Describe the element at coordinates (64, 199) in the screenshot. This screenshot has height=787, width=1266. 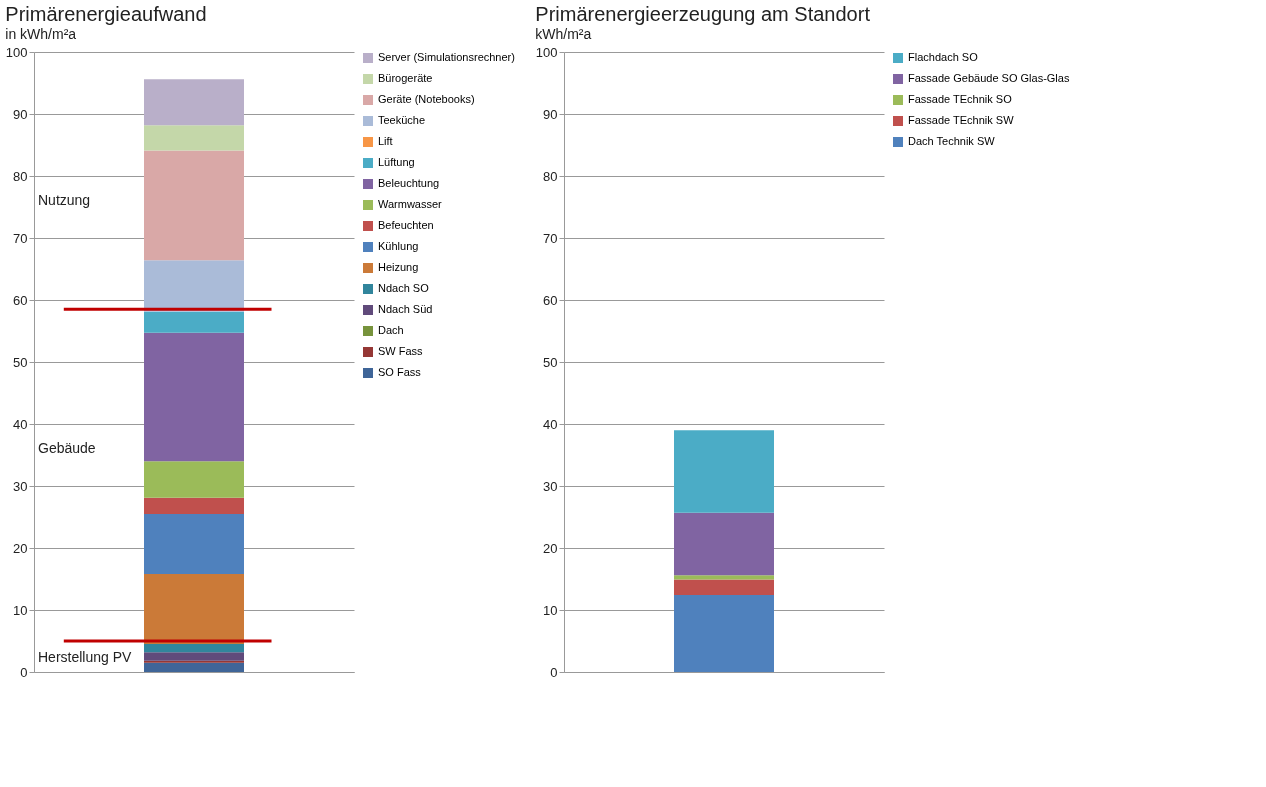
I see `annotation: Nutzung` at that location.